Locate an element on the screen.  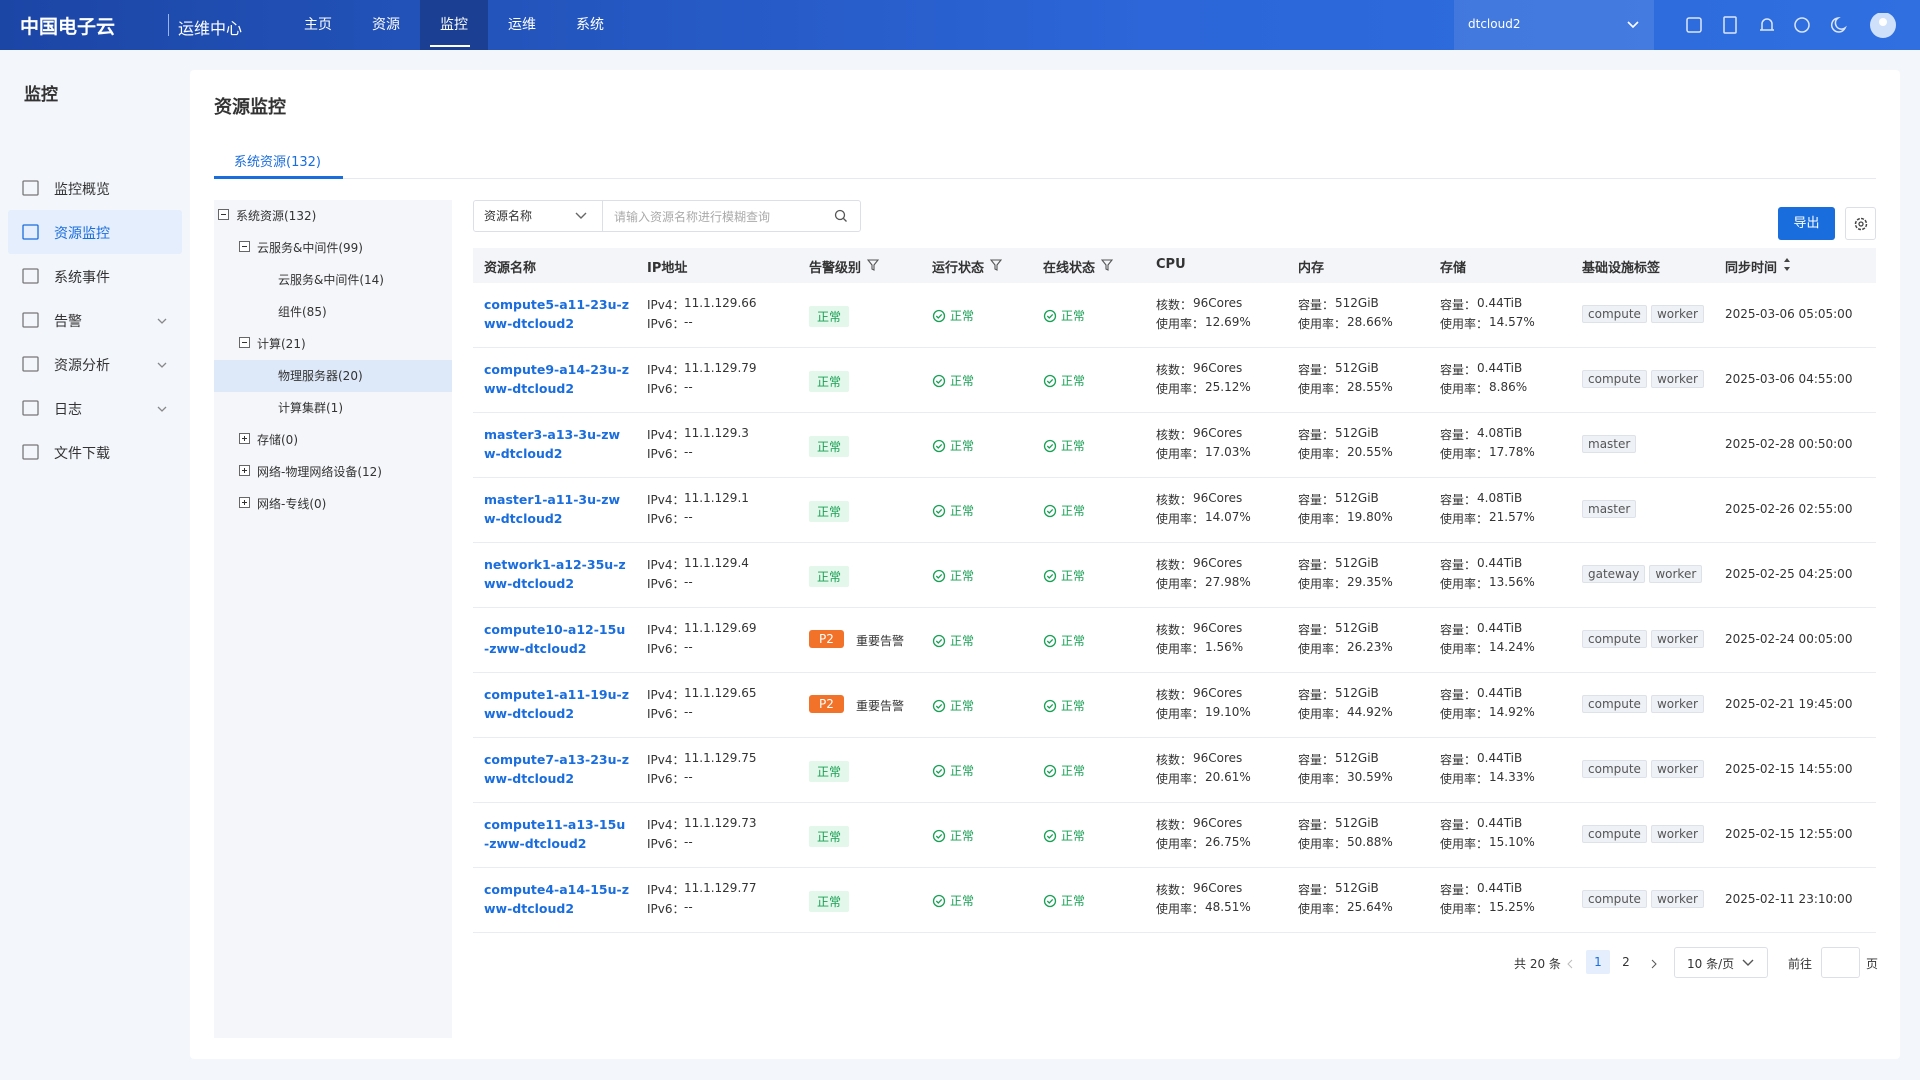
tree-node: 存储(0) is located at coordinates (277, 440).